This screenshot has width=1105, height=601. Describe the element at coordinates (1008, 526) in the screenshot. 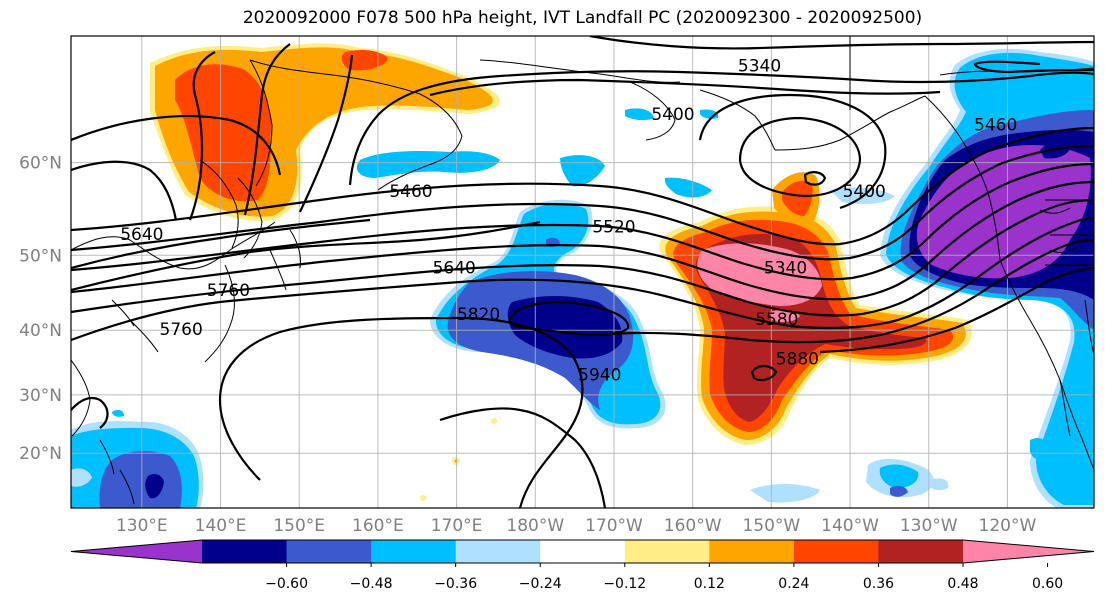

I see `lon-label: 120°W` at that location.